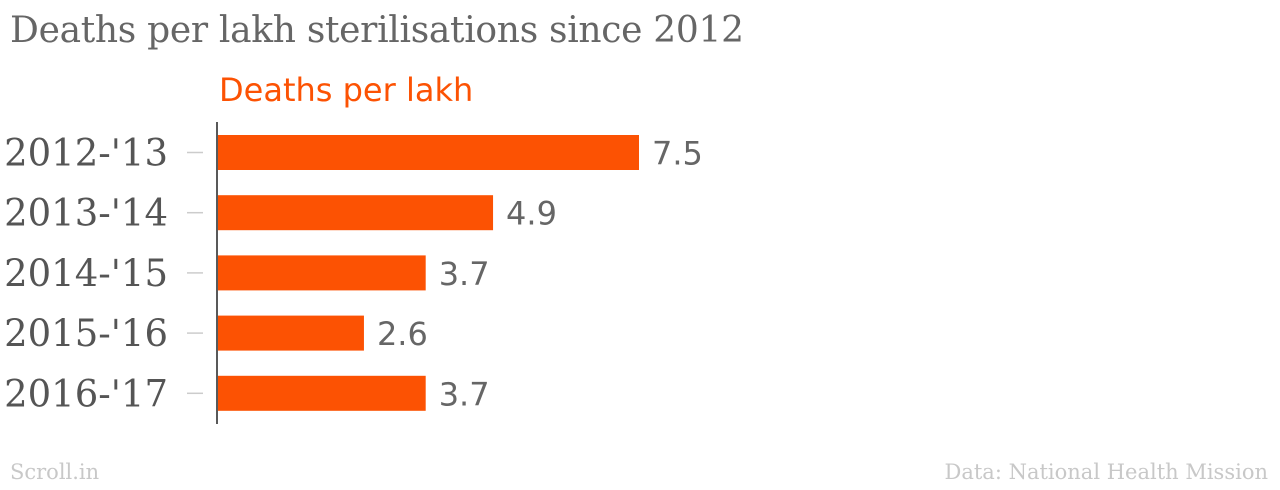  Describe the element at coordinates (402, 334) in the screenshot. I see `data-label: 2.6` at that location.